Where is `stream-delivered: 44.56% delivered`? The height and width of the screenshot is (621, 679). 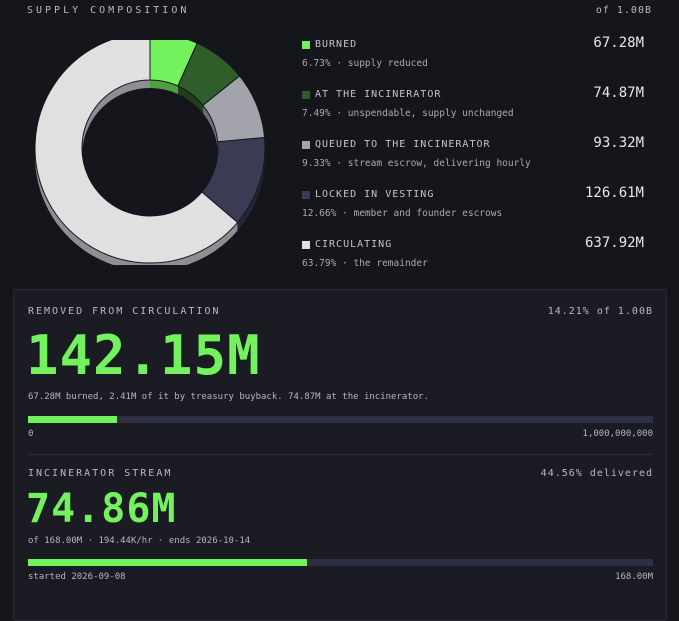
stream-delivered: 44.56% delivered is located at coordinates (596, 473).